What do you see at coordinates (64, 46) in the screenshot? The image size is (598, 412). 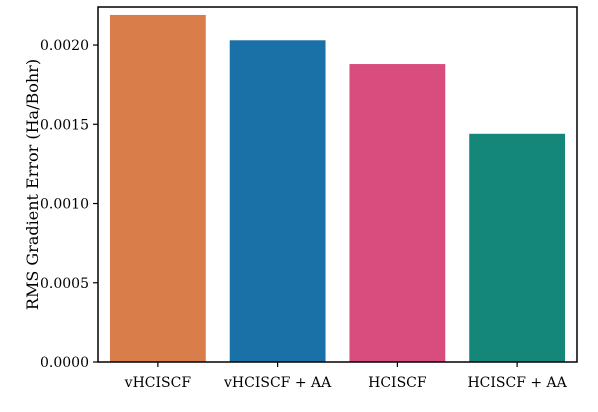 I see `y-tick-label: 0.0020` at bounding box center [64, 46].